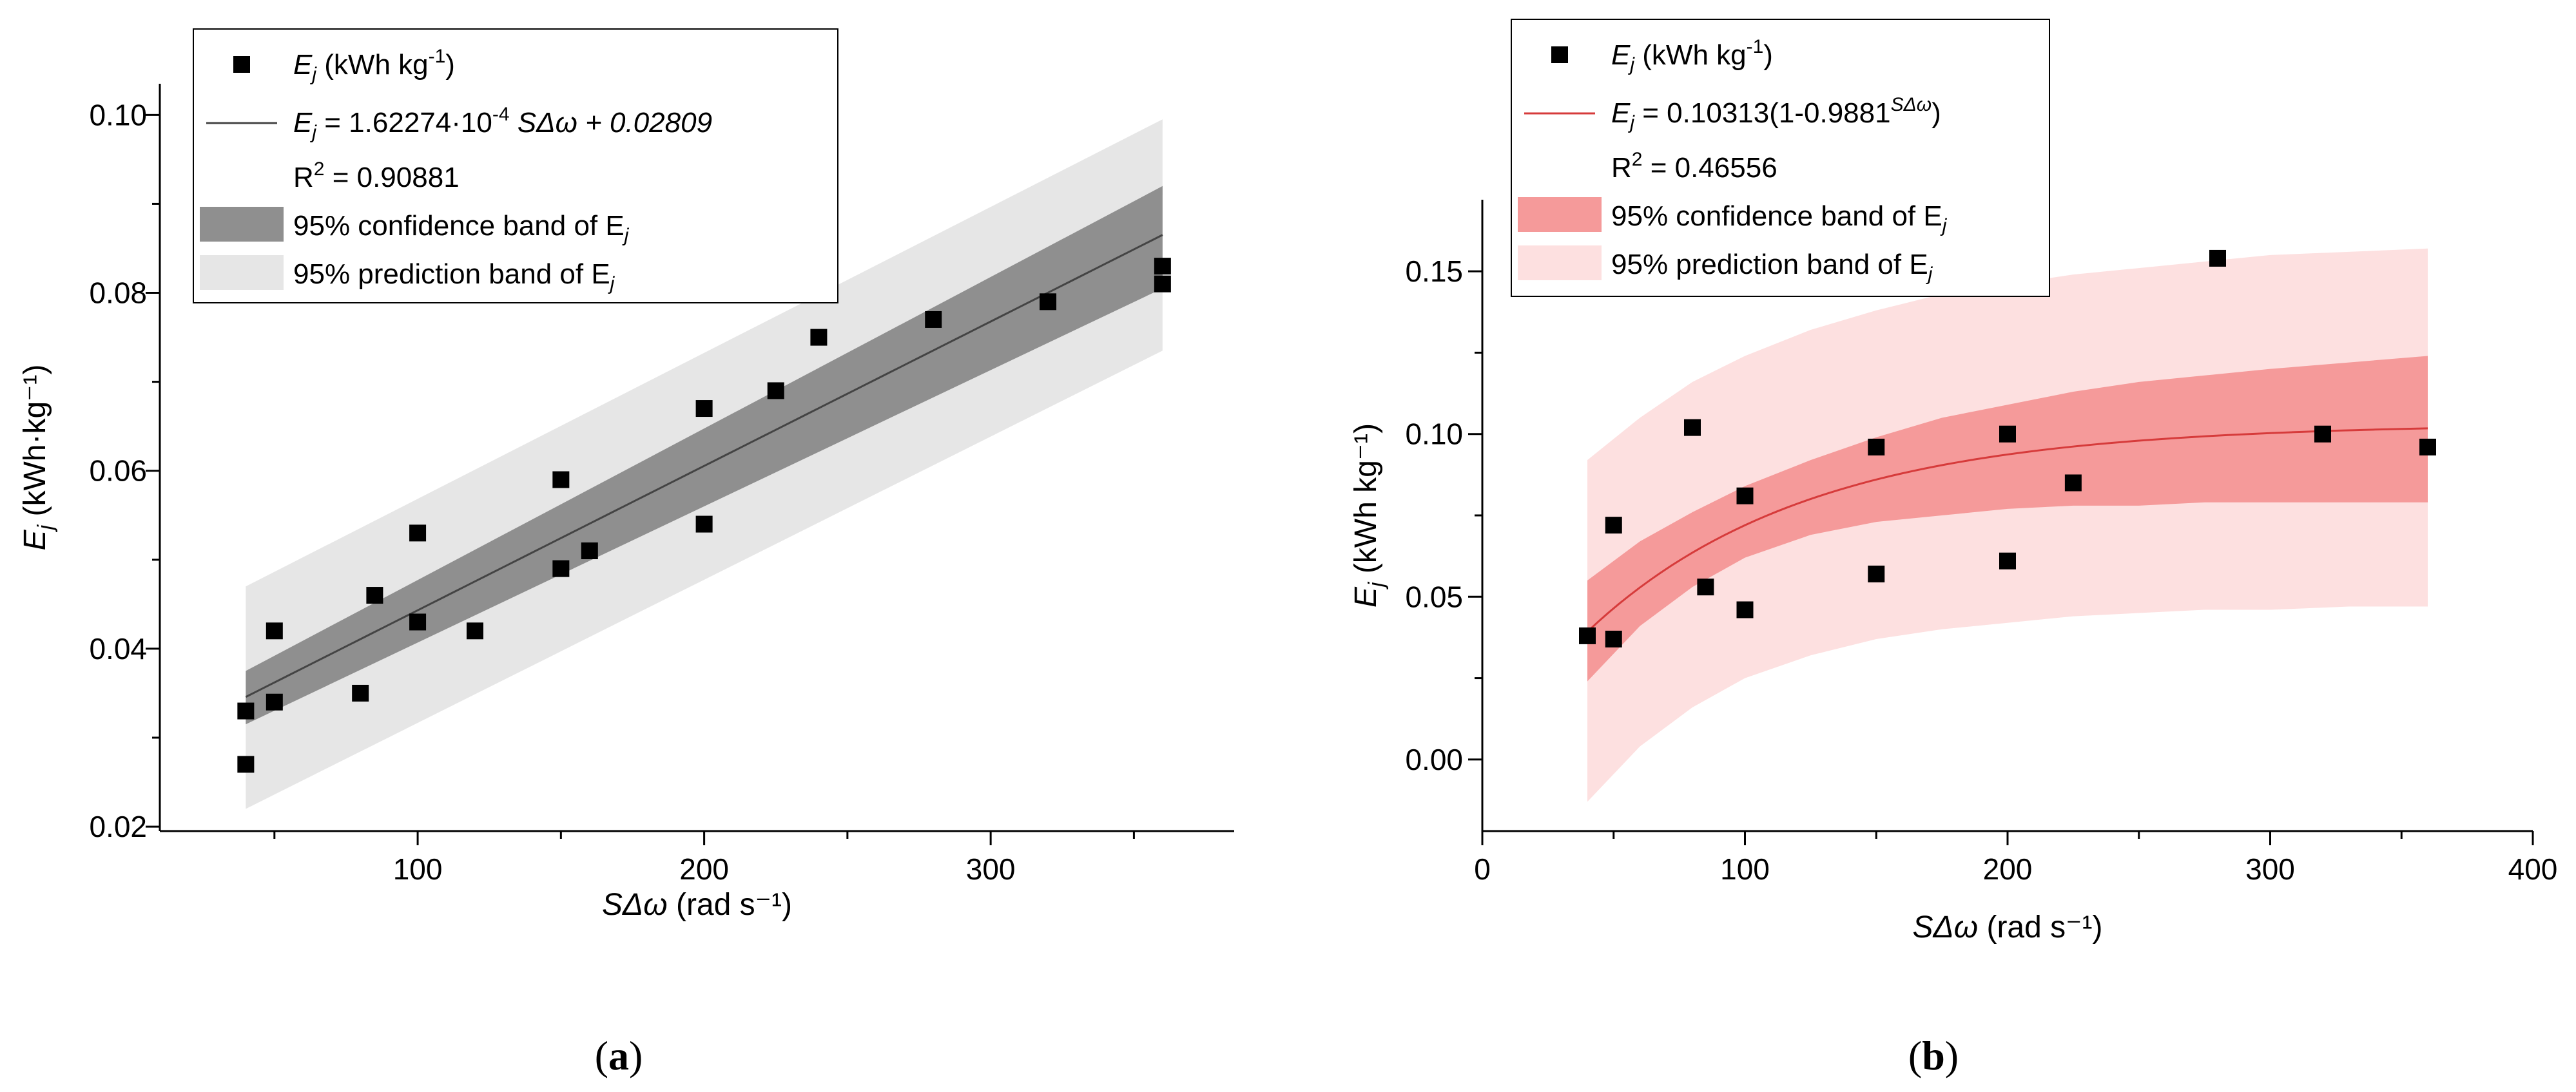 This screenshot has width=2576, height=1092. Describe the element at coordinates (391, 178) in the screenshot. I see `legend-r2-value: = 0.90881` at that location.